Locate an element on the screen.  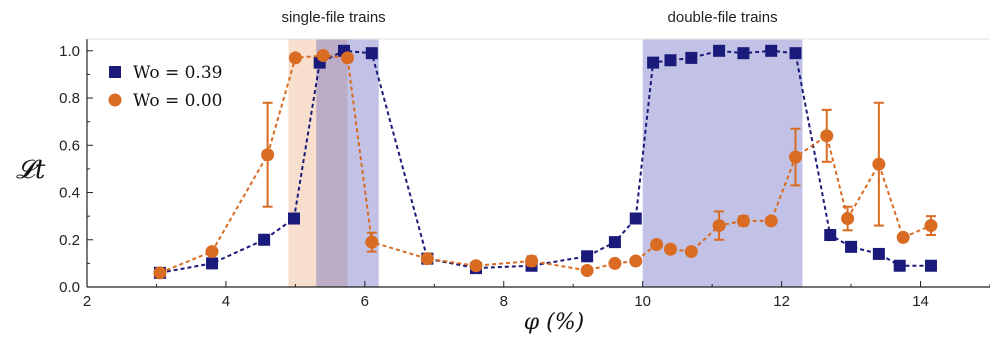
x-tick-label: 8 is located at coordinates (504, 301).